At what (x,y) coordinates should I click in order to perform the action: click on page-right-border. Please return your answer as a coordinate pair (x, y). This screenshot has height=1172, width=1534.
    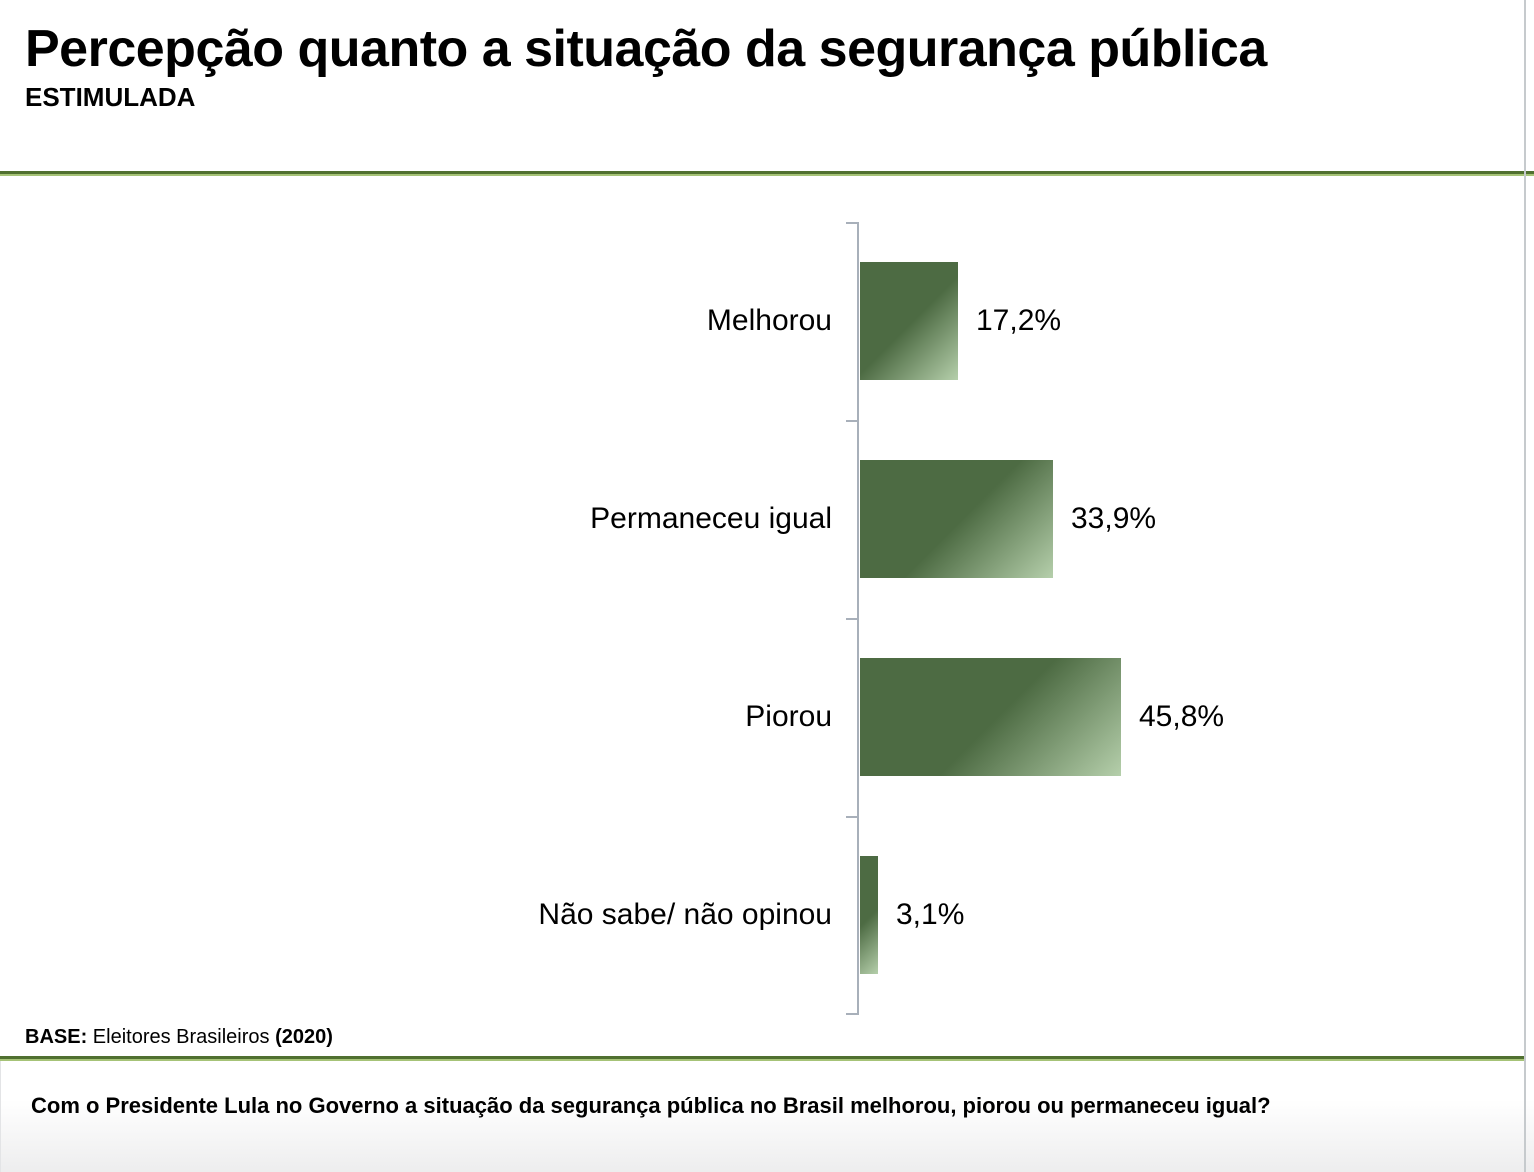
    Looking at the image, I should click on (1525, 586).